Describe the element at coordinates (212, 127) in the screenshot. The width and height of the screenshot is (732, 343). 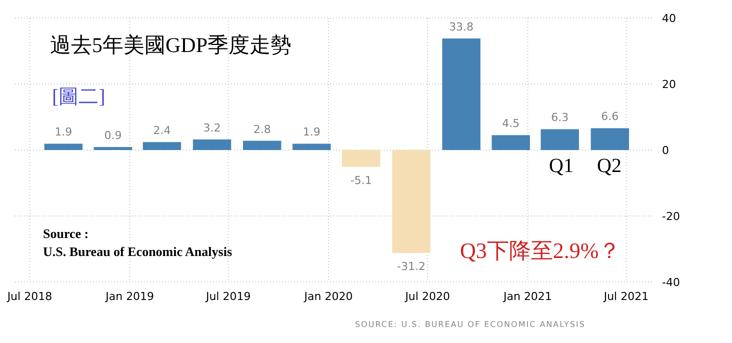
I see `data-label: 3.2` at that location.